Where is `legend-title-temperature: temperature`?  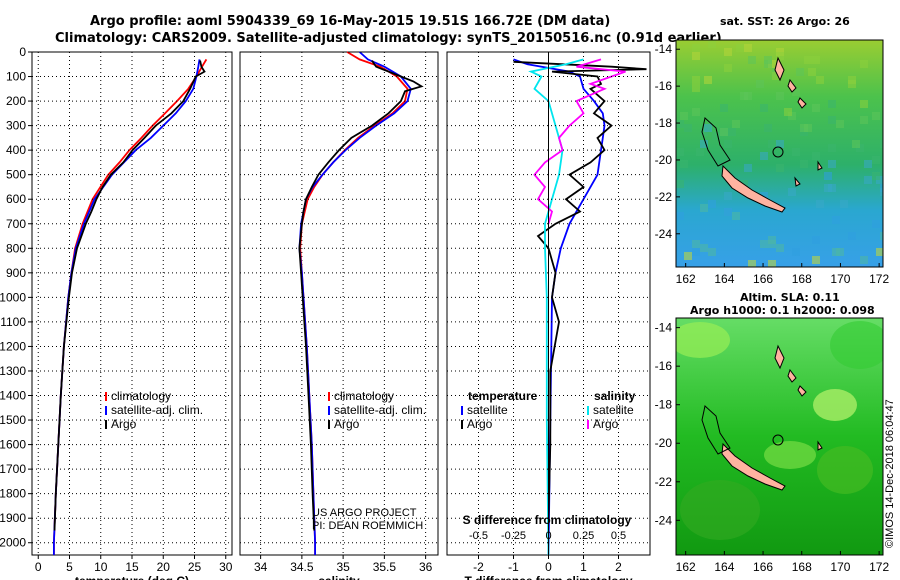
legend-title-temperature: temperature is located at coordinates (503, 396).